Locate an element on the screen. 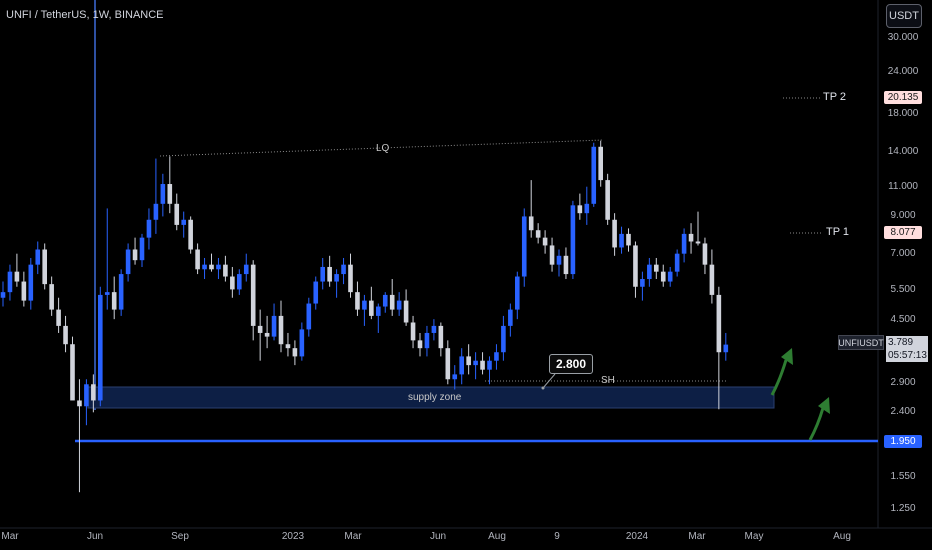 This screenshot has width=932, height=550. tp2-label: TP 2 is located at coordinates (835, 97).